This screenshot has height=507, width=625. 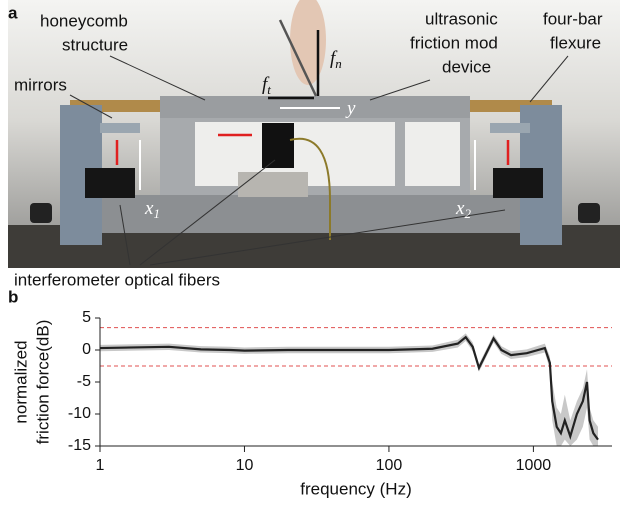 I want to click on y-axis-label: normalized, so click(x=20, y=381).